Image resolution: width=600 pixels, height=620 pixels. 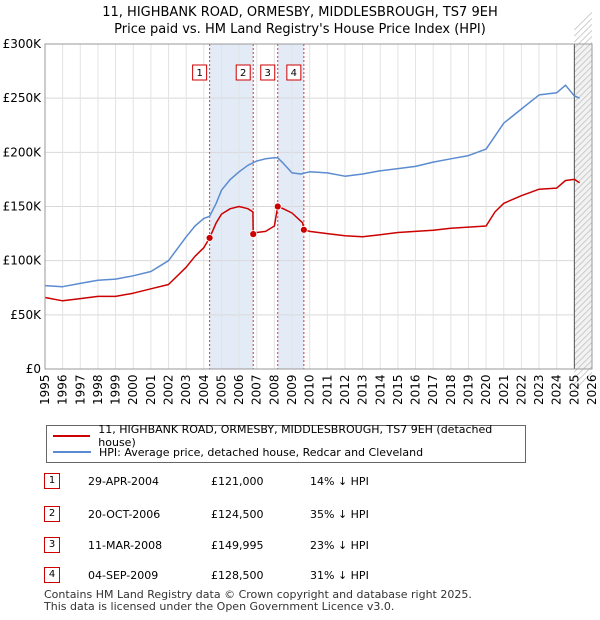 I want to click on sale-date: 11-MAR-2008, so click(x=125, y=545).